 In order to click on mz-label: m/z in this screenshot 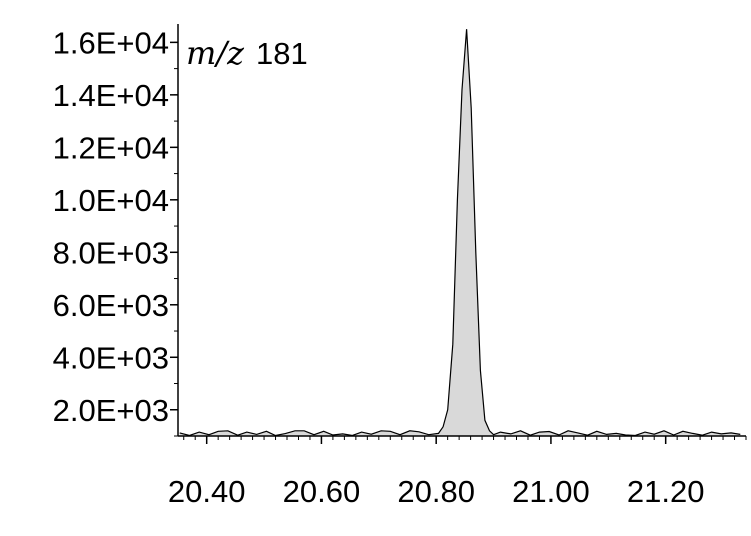, I will do `click(215, 53)`.